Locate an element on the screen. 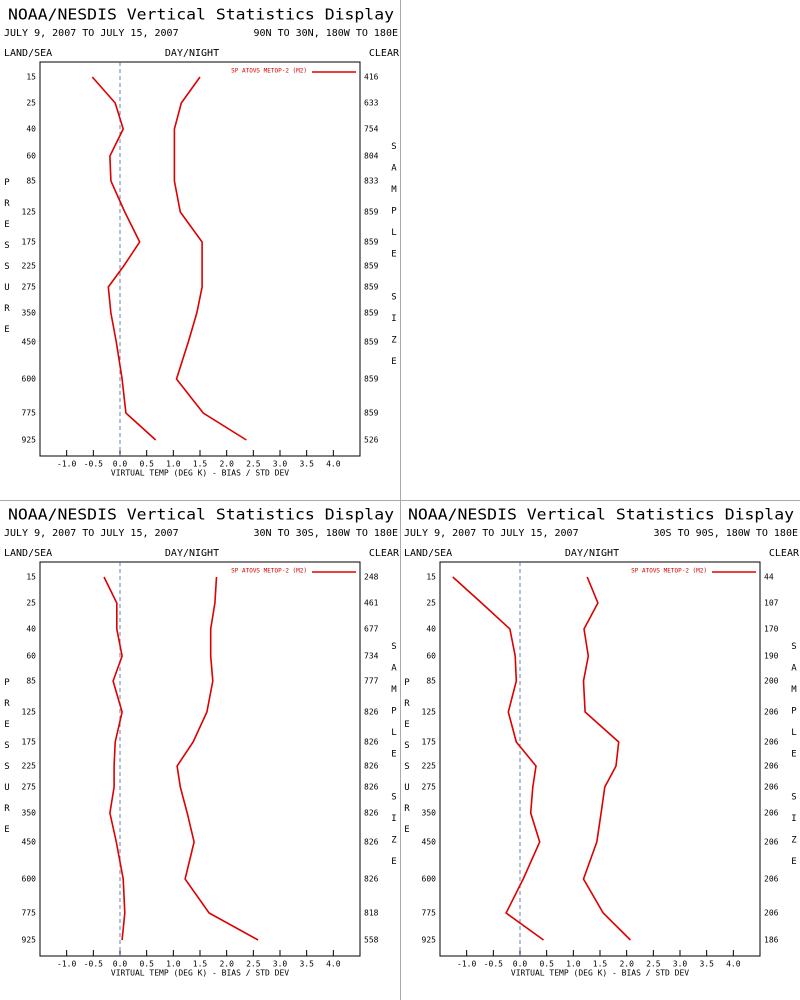 The image size is (800, 1000). sample-size-label: 416 is located at coordinates (371, 77).